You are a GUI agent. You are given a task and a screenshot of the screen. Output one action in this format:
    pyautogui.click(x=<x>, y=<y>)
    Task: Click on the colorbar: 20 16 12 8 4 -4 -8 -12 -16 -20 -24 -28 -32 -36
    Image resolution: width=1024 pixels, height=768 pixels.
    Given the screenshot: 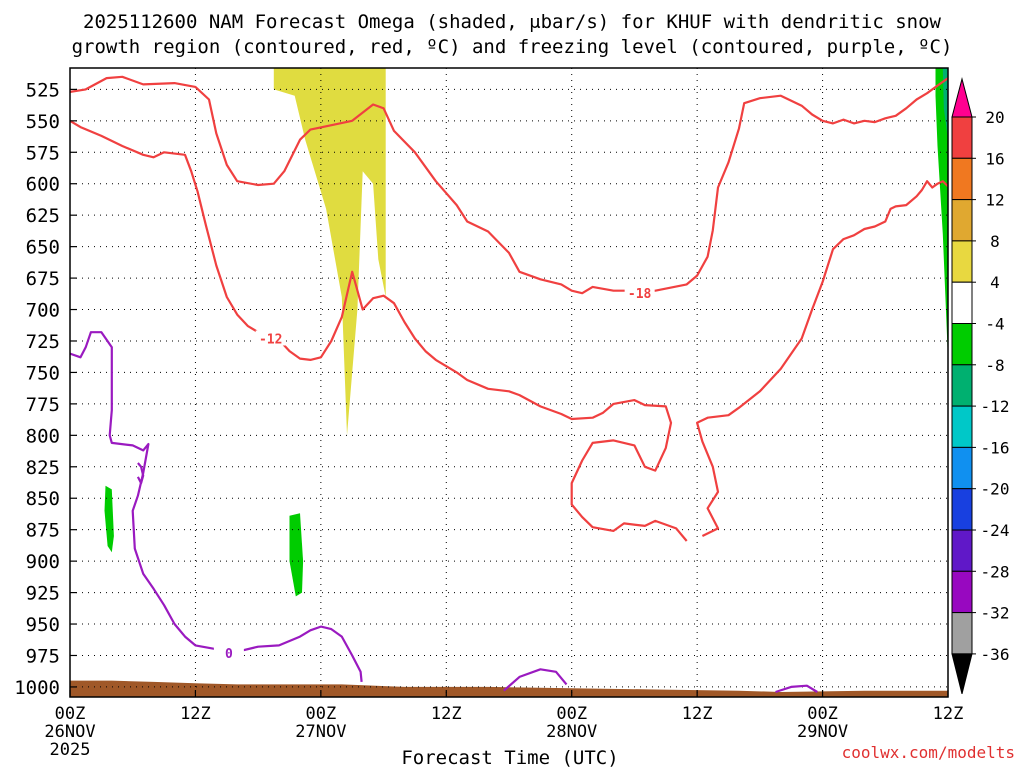 What is the action you would take?
    pyautogui.click(x=980, y=386)
    